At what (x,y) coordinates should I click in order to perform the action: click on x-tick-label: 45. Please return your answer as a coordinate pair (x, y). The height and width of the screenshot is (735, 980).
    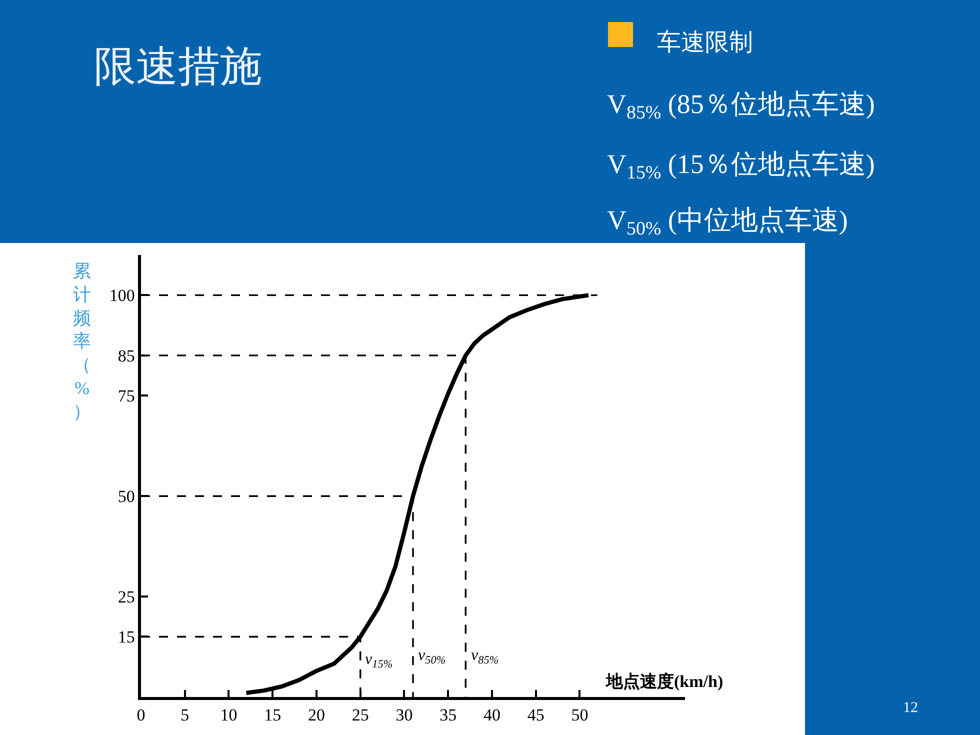
    Looking at the image, I should click on (535, 714).